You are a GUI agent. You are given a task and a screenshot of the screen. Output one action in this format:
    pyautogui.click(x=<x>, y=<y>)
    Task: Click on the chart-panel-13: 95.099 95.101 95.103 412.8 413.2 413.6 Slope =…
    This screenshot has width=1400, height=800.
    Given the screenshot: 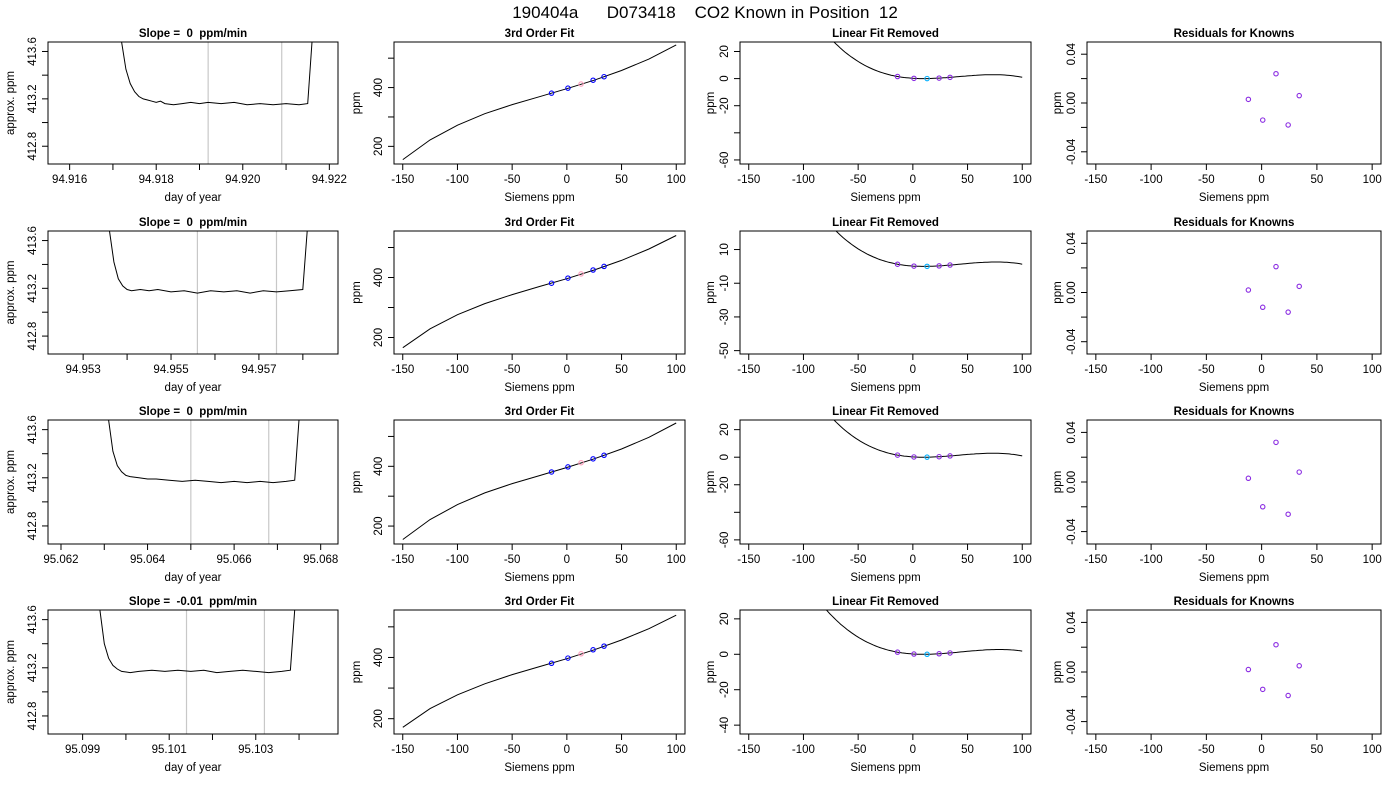 What is the action you would take?
    pyautogui.click(x=172, y=685)
    